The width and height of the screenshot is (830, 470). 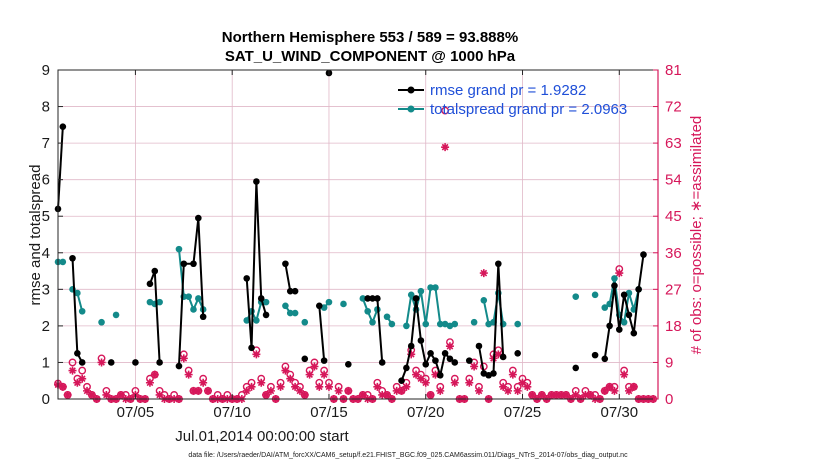 I want to click on y-axis-label-right: # of obs: o=possible; ∗=assimilated, so click(x=696, y=235).